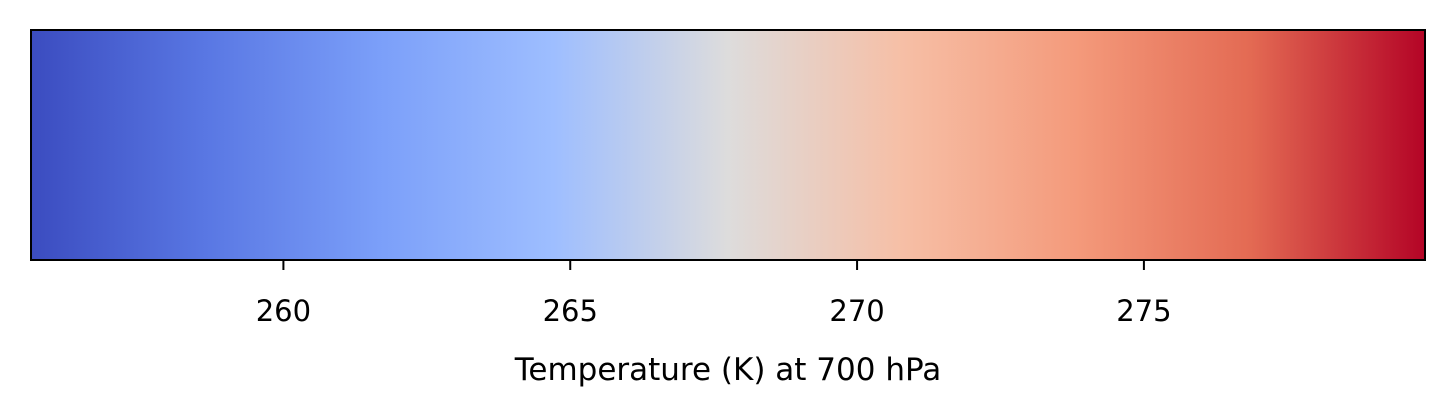 This screenshot has width=1455, height=420. What do you see at coordinates (856, 311) in the screenshot?
I see `x-tick-label: 270` at bounding box center [856, 311].